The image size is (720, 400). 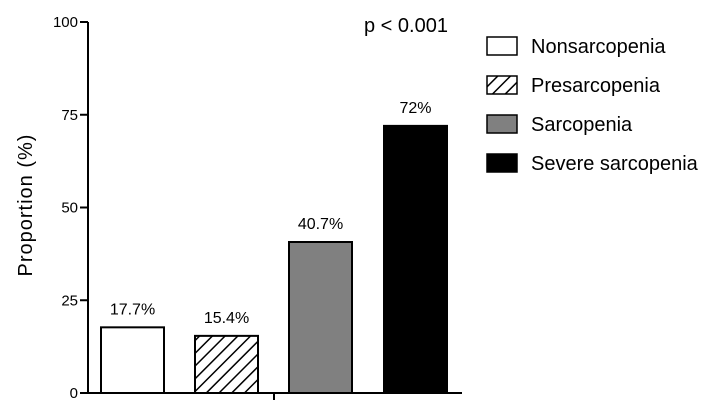 I want to click on y-tick-label: 100, so click(x=65, y=22).